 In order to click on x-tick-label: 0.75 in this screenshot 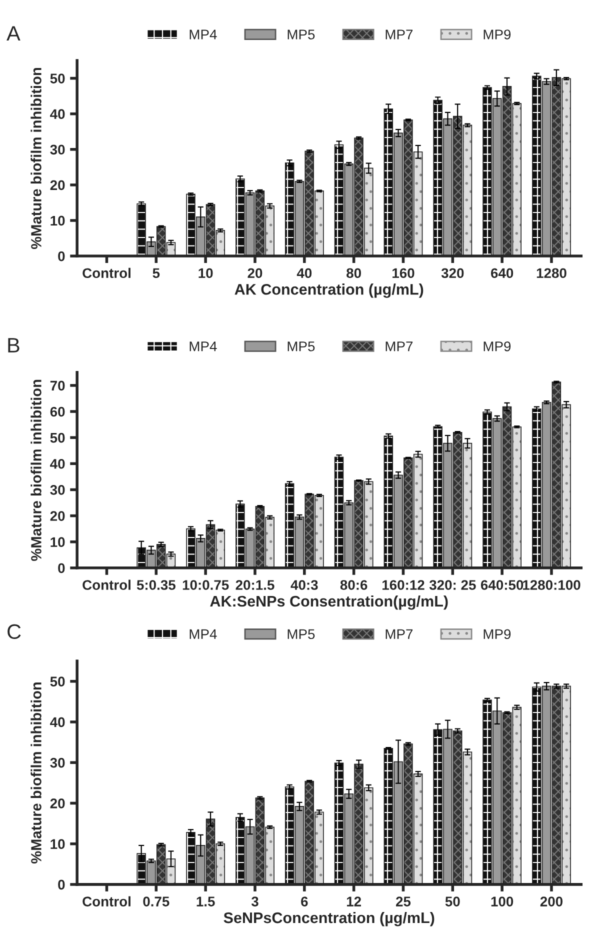, I will do `click(156, 901)`.